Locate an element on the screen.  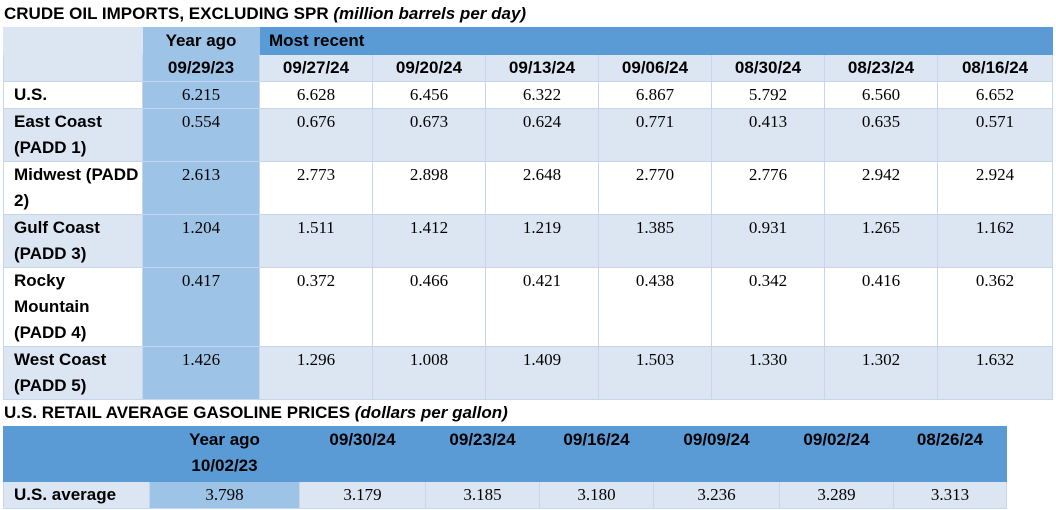
date-header: 09/13/24 is located at coordinates (542, 68).